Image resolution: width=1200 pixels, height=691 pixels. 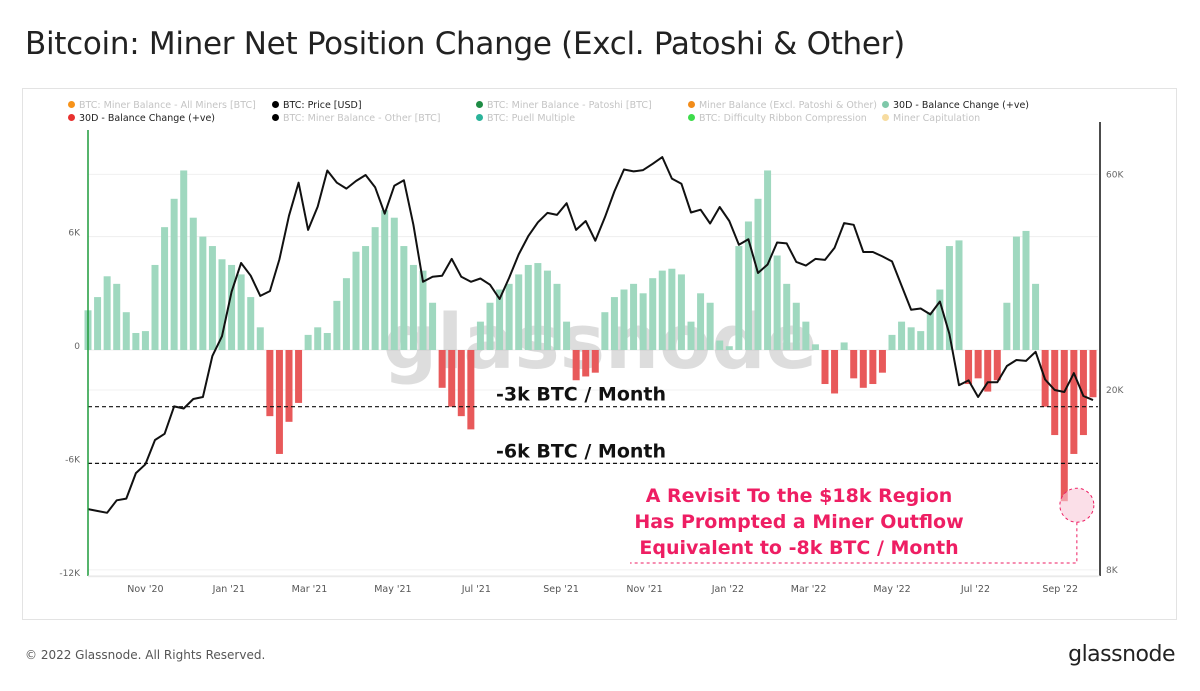 What do you see at coordinates (644, 589) in the screenshot?
I see `x-axis-tick-label: Nov '21` at bounding box center [644, 589].